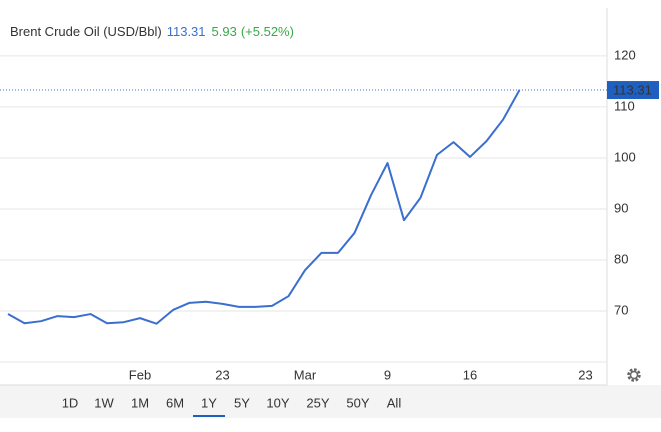  Describe the element at coordinates (621, 258) in the screenshot. I see `y-tick-label: 80` at that location.